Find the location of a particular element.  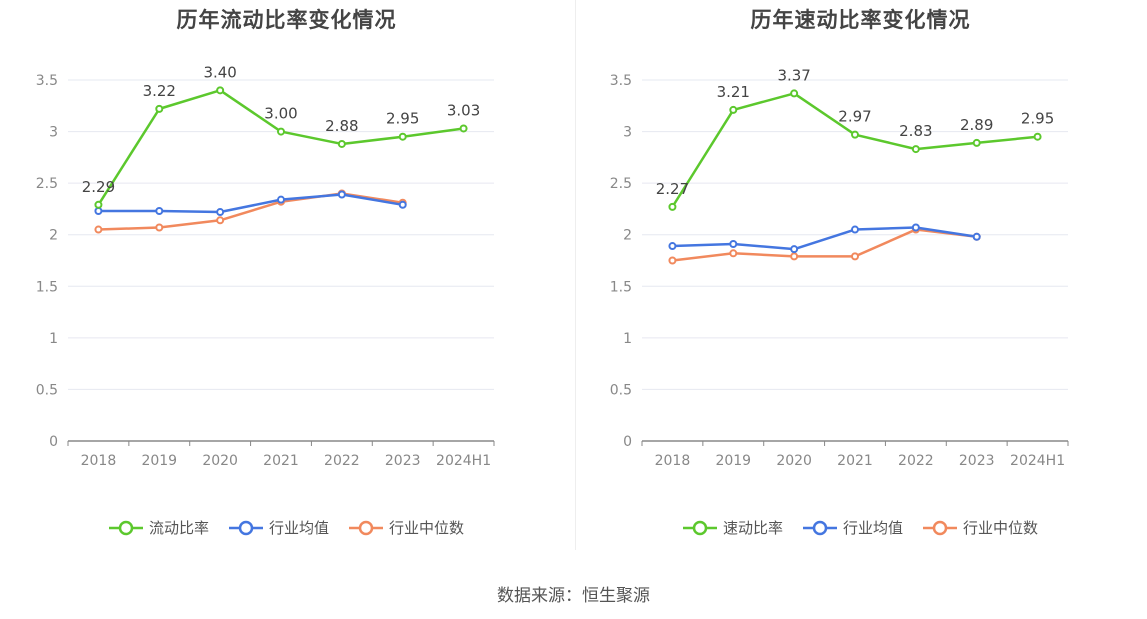

legend-item-ratio: 流动比率 is located at coordinates (158, 527).